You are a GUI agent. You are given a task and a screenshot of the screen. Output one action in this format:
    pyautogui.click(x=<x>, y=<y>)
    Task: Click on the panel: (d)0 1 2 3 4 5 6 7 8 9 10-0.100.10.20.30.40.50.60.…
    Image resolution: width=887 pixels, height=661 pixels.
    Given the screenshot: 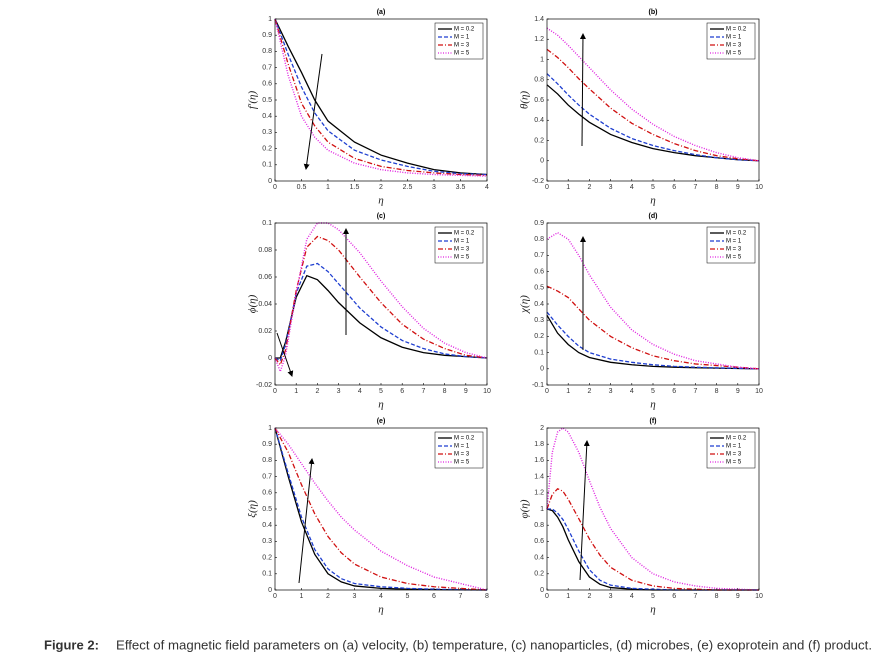 What is the action you would take?
    pyautogui.click(x=641, y=312)
    